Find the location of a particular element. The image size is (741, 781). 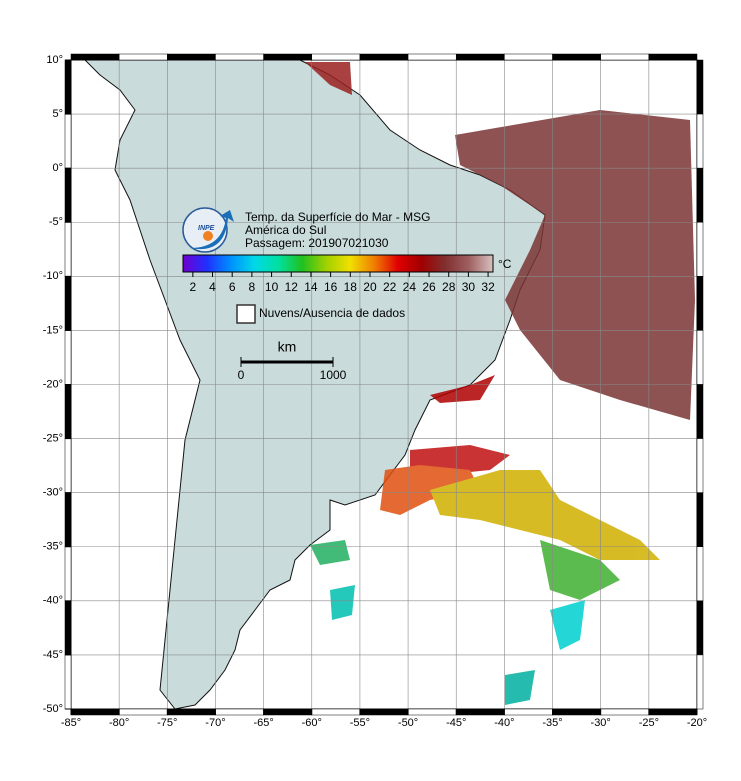

legend-title: Passagem: 201907021030 is located at coordinates (317, 243).